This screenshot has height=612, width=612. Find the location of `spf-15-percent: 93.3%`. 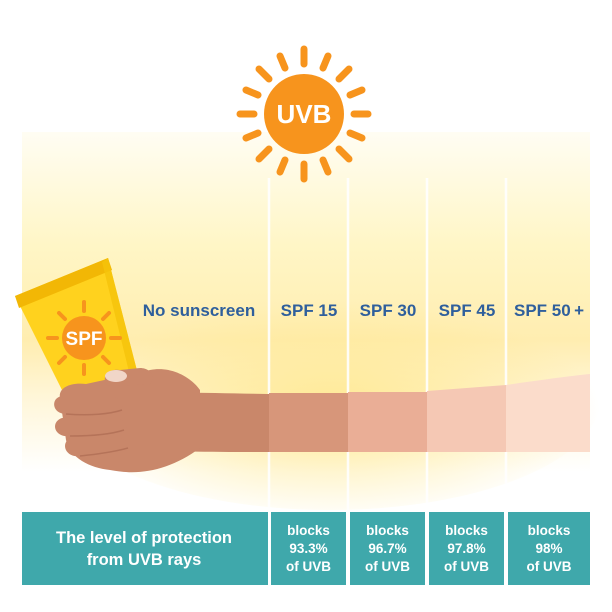

spf-15-percent: 93.3% is located at coordinates (308, 548).